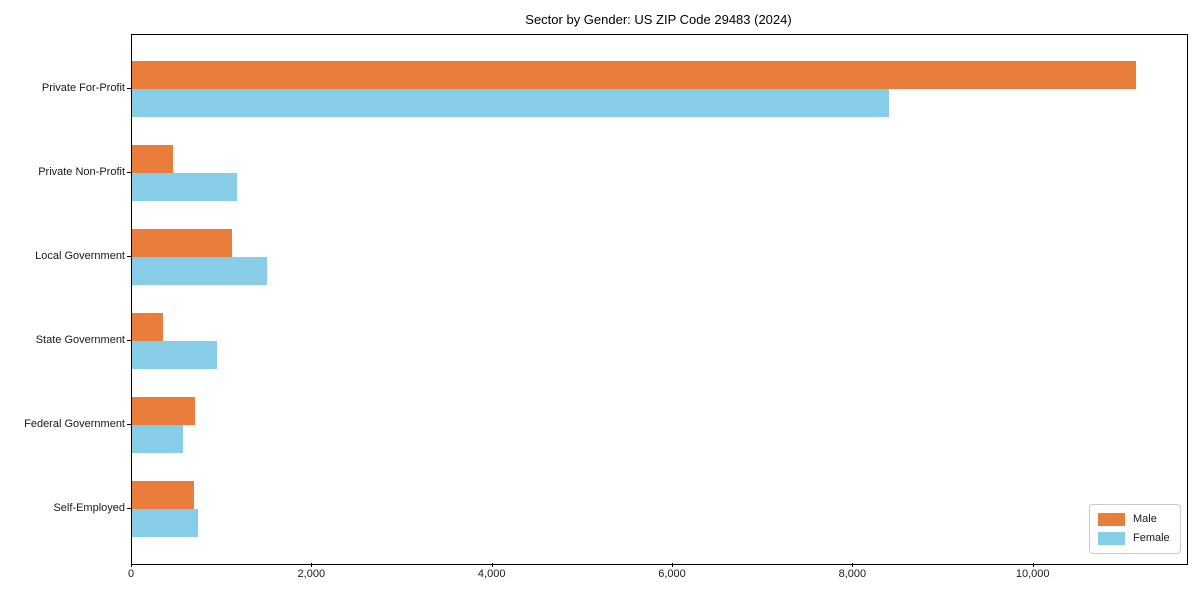 The height and width of the screenshot is (600, 1200). What do you see at coordinates (1032, 574) in the screenshot?
I see `x-tick-label: 10,000` at bounding box center [1032, 574].